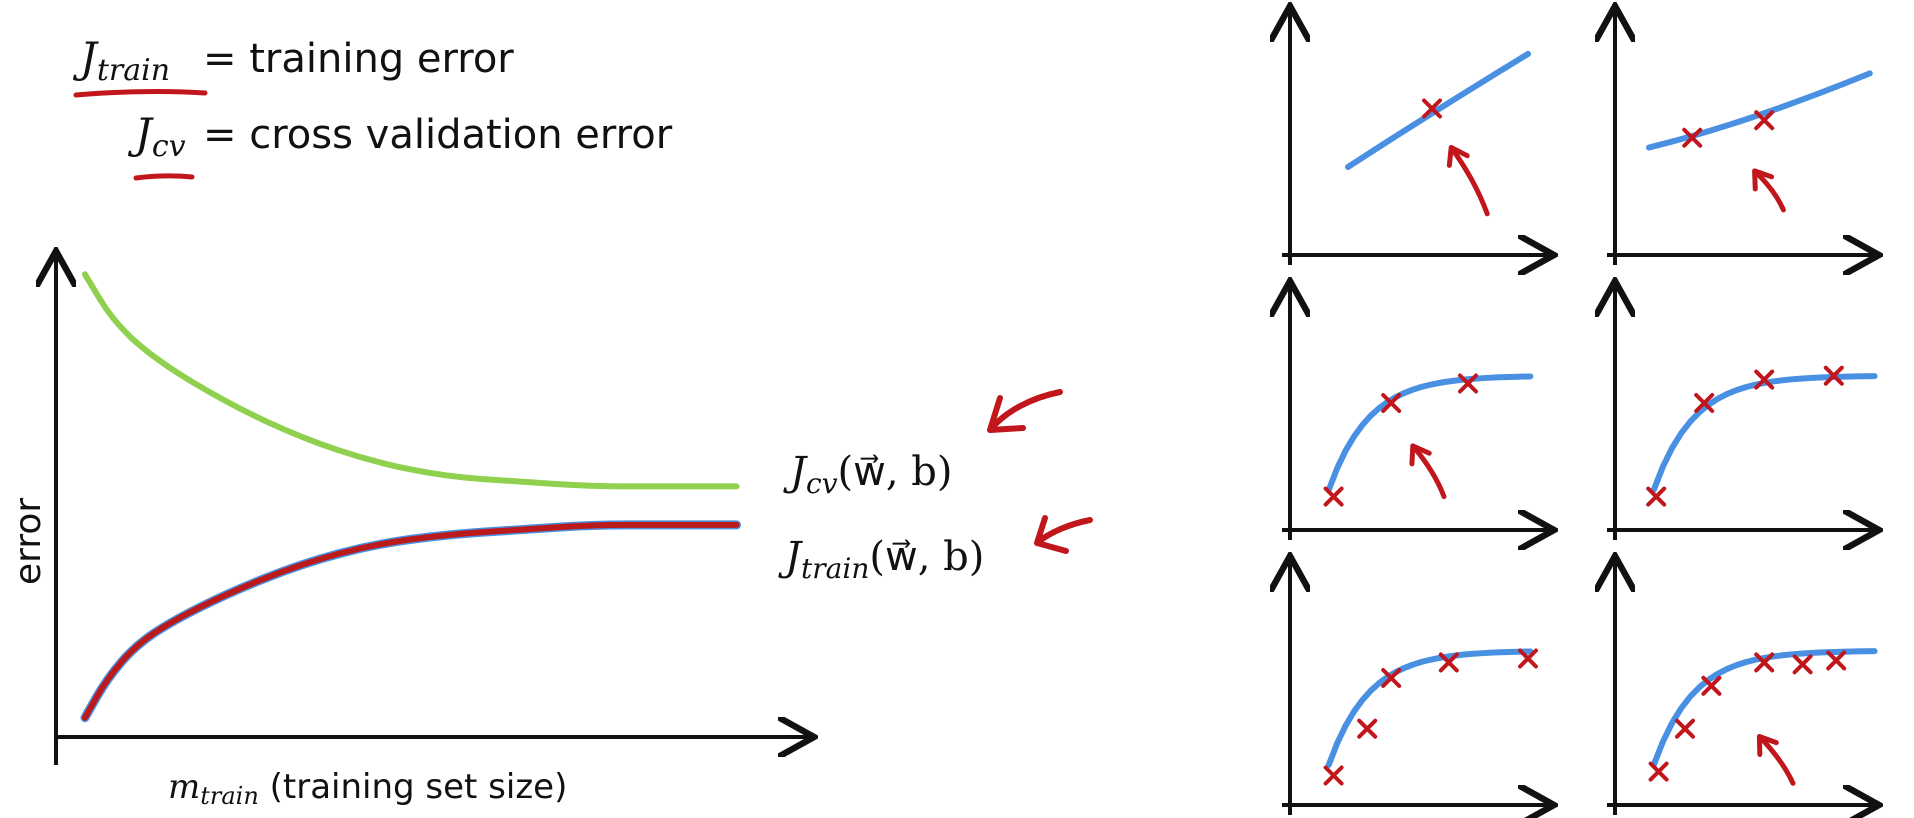 The width and height of the screenshot is (1914, 818). Describe the element at coordinates (28, 541) in the screenshot. I see `y-axis-label: error` at that location.